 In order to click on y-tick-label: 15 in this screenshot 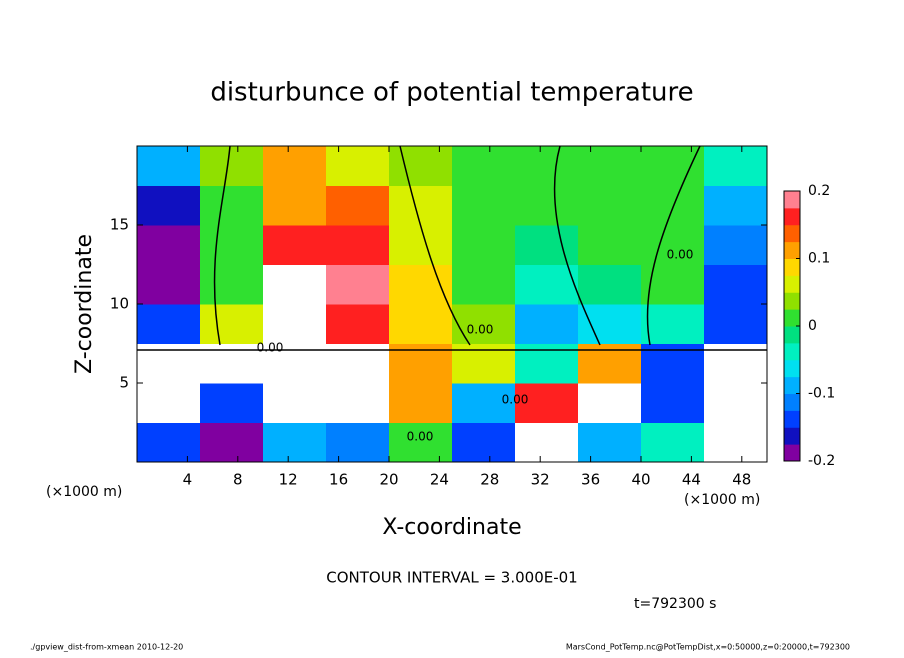, I will do `click(119, 225)`.